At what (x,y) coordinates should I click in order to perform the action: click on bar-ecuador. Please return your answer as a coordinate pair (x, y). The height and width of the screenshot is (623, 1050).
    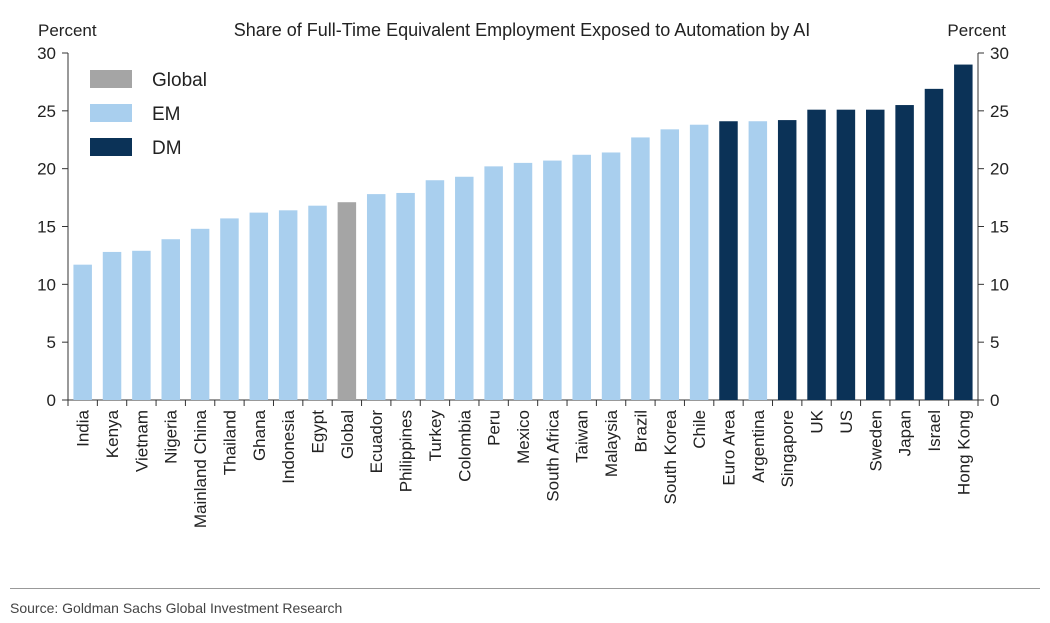
    Looking at the image, I should click on (376, 297).